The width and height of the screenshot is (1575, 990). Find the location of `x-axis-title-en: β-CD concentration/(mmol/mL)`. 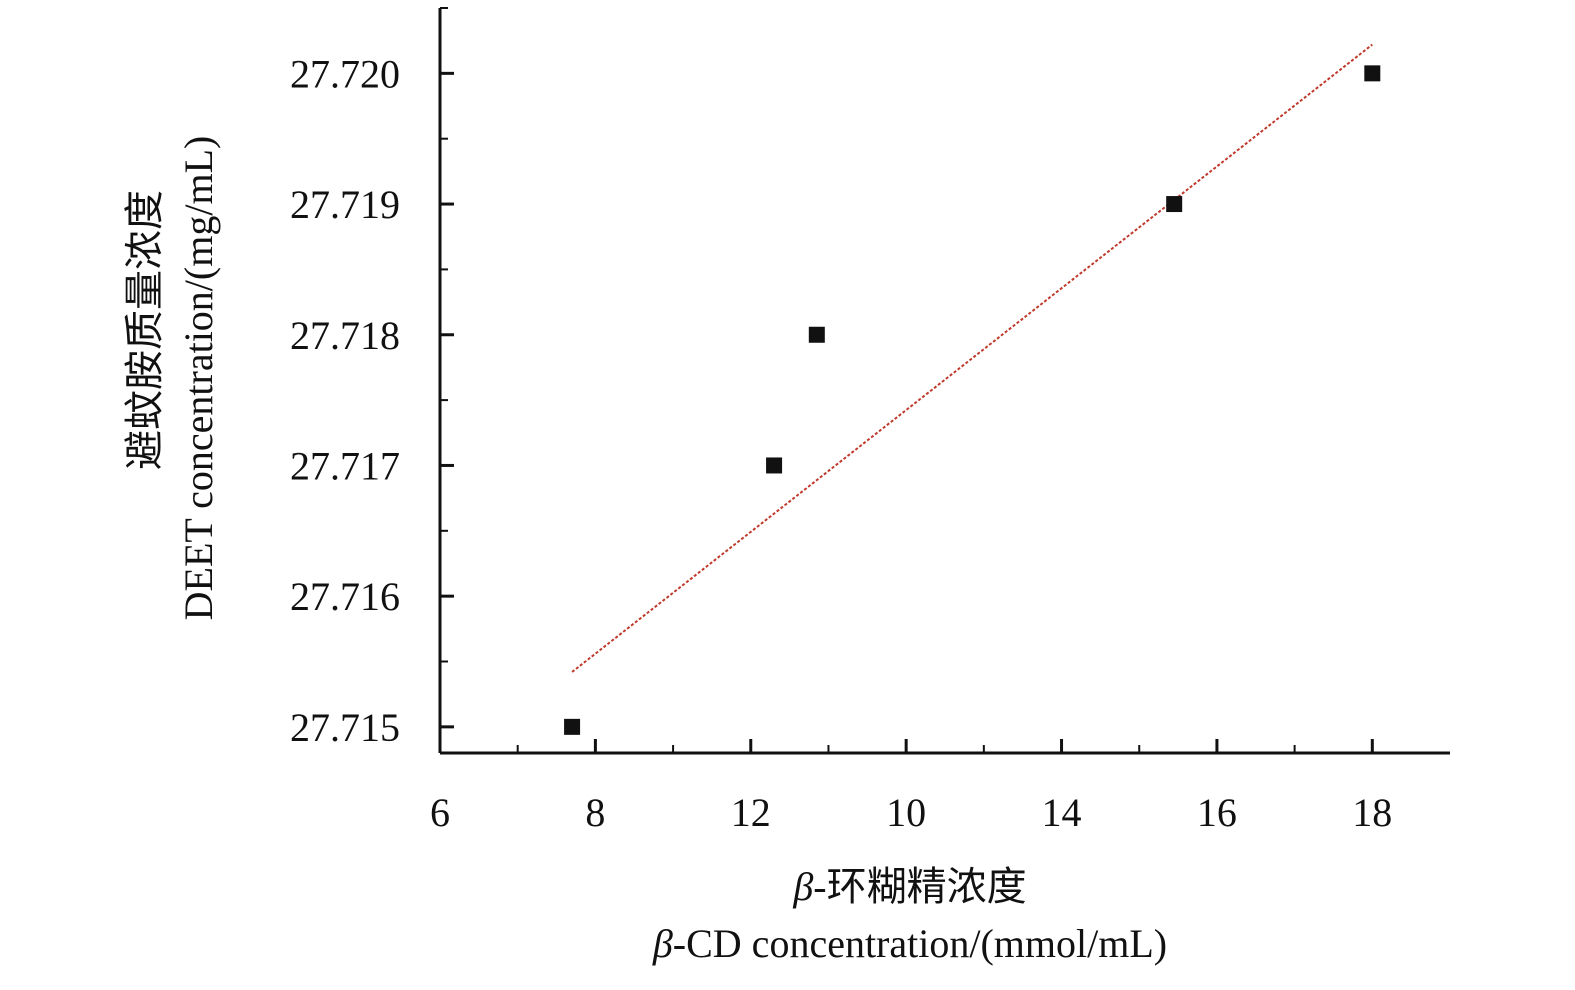

x-axis-title-en: β-CD concentration/(mmol/mL) is located at coordinates (909, 943).